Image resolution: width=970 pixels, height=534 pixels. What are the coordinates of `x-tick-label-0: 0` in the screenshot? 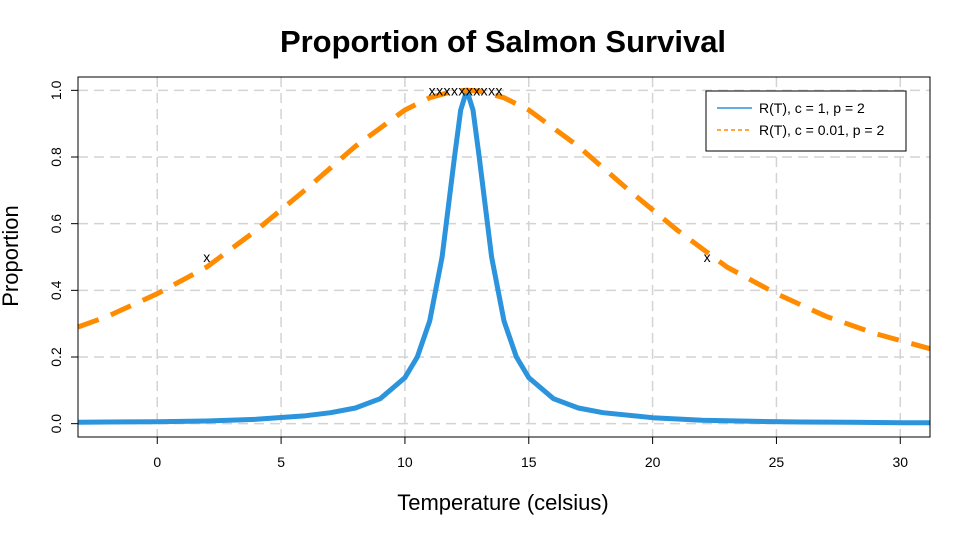 It's located at (157, 462).